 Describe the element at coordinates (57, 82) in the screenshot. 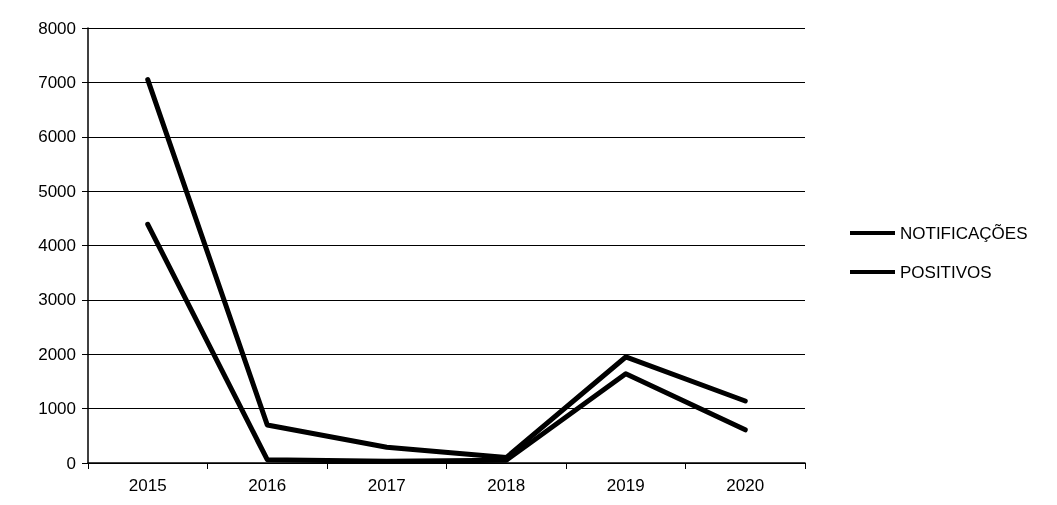

I see `y-tick-label: 7000` at that location.